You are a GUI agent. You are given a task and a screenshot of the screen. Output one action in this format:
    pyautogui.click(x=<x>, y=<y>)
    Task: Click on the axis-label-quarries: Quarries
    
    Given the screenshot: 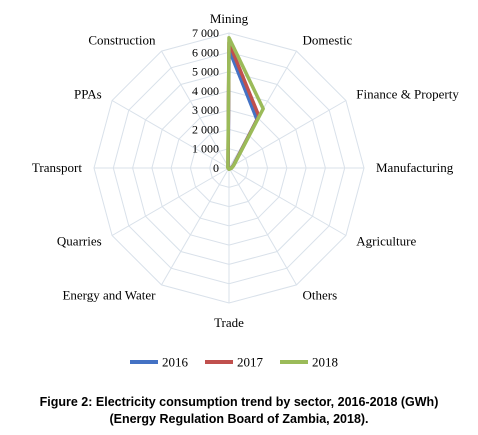 What is the action you would take?
    pyautogui.click(x=79, y=241)
    